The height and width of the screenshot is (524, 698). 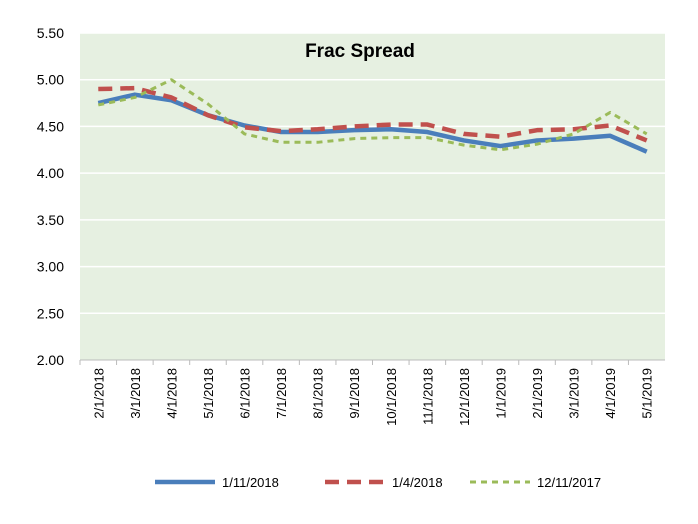 What do you see at coordinates (245, 393) in the screenshot?
I see `x-tick-label: 6/1/2018` at bounding box center [245, 393].